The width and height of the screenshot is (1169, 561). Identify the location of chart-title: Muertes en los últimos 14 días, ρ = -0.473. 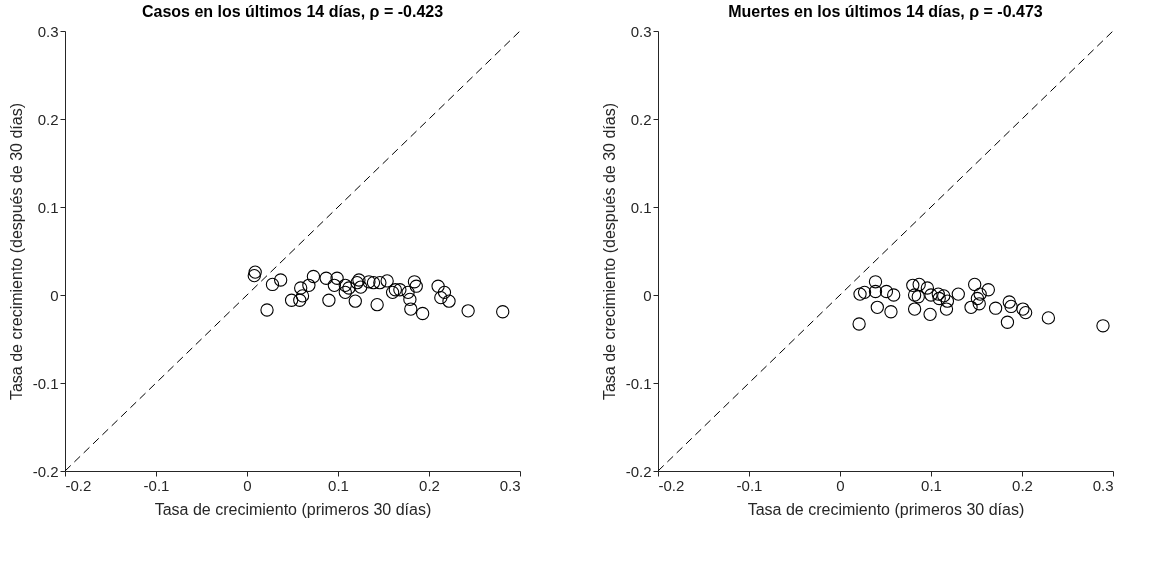
(885, 11).